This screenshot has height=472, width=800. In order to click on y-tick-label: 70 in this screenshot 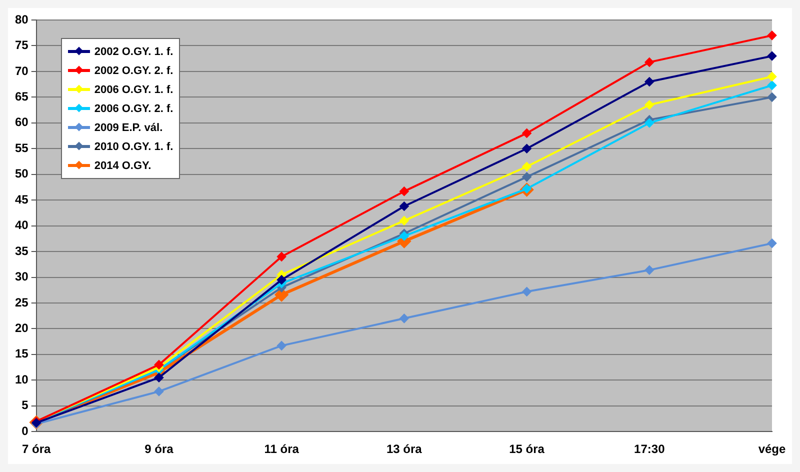, I will do `click(21, 71)`.